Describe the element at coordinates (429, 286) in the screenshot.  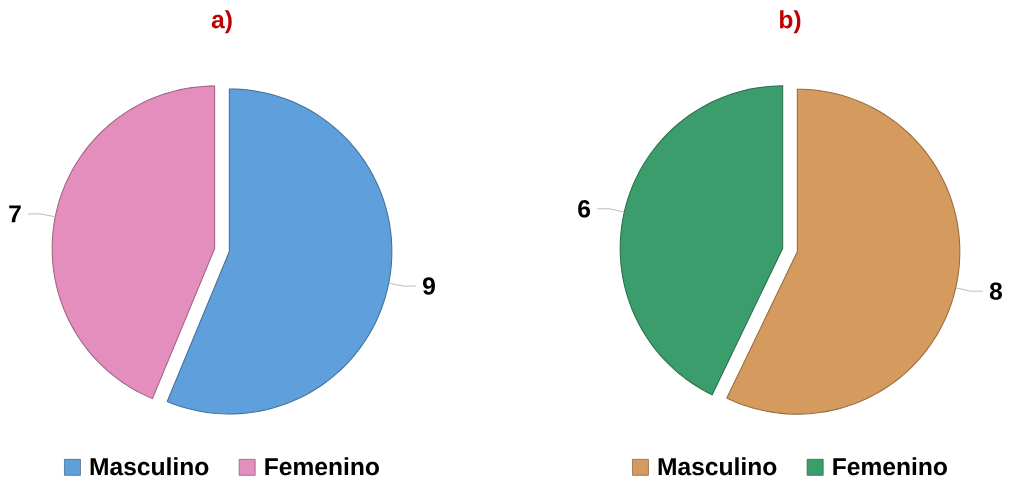
I see `data-label: 9` at that location.